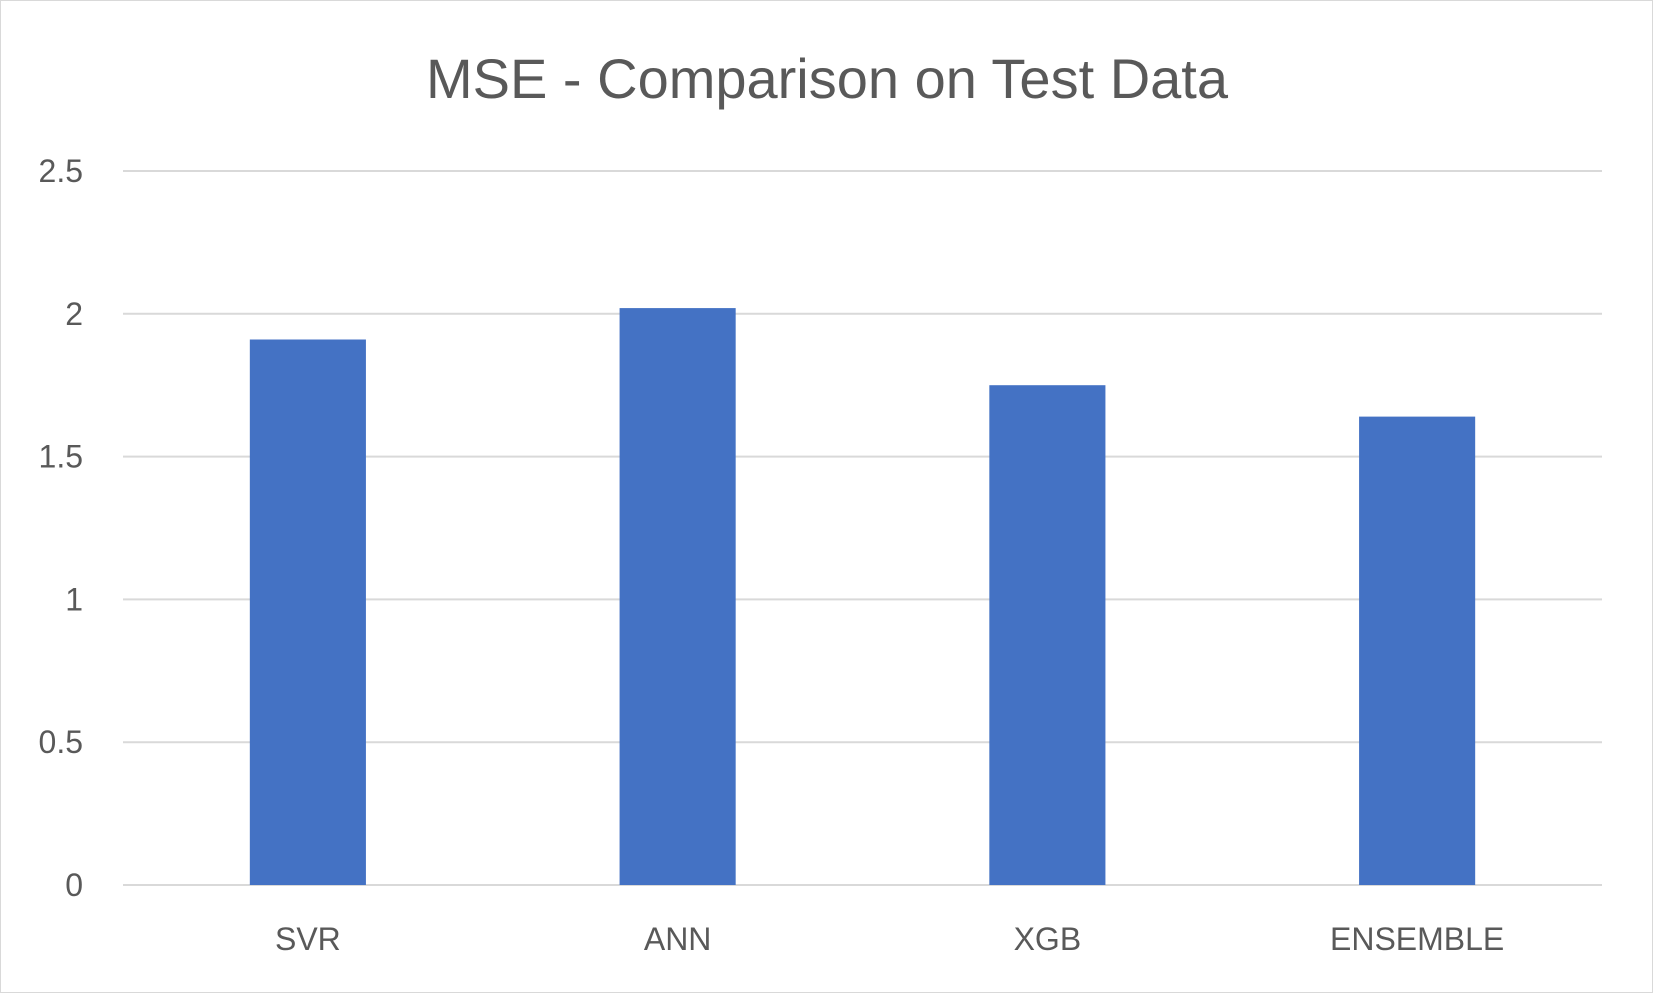 Image resolution: width=1653 pixels, height=994 pixels. Describe the element at coordinates (889, 939) in the screenshot. I see `x-axis-categories: SVR ANN XGB ENSEMBLE` at that location.